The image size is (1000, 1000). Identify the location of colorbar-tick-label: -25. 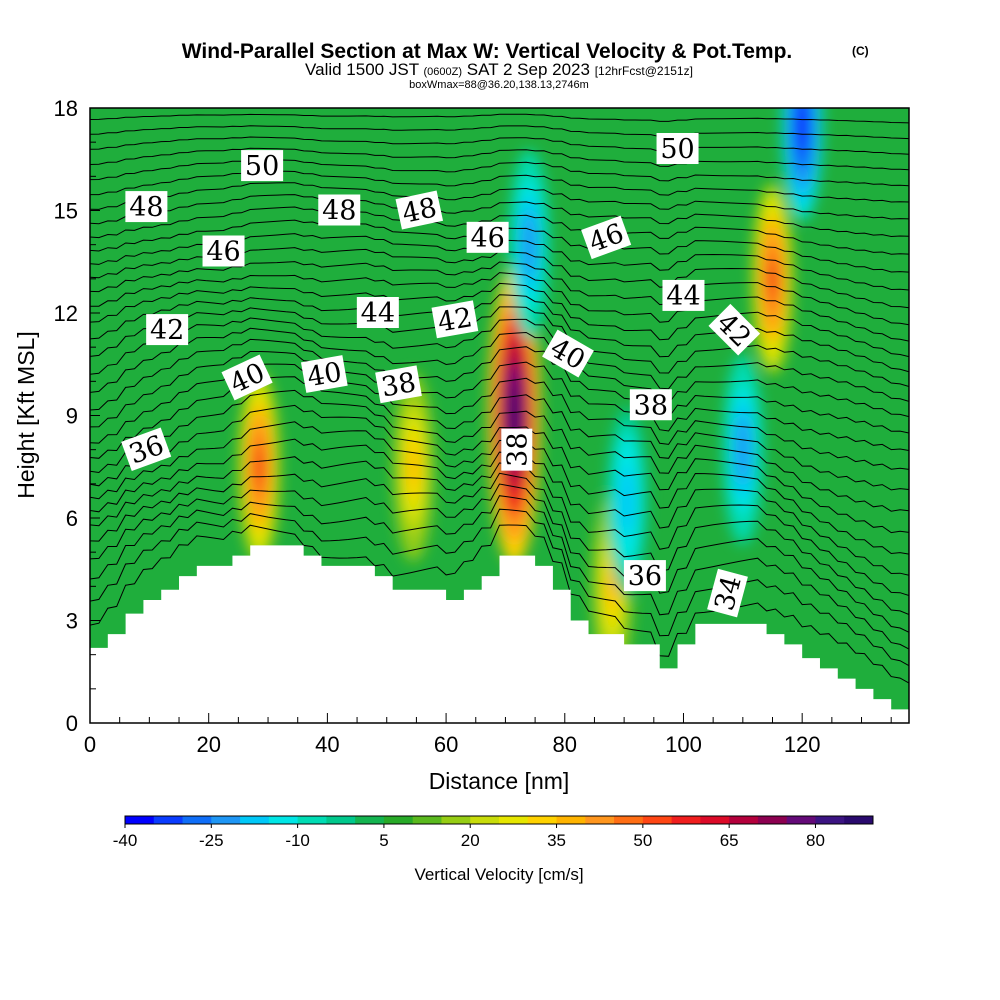
(211, 840).